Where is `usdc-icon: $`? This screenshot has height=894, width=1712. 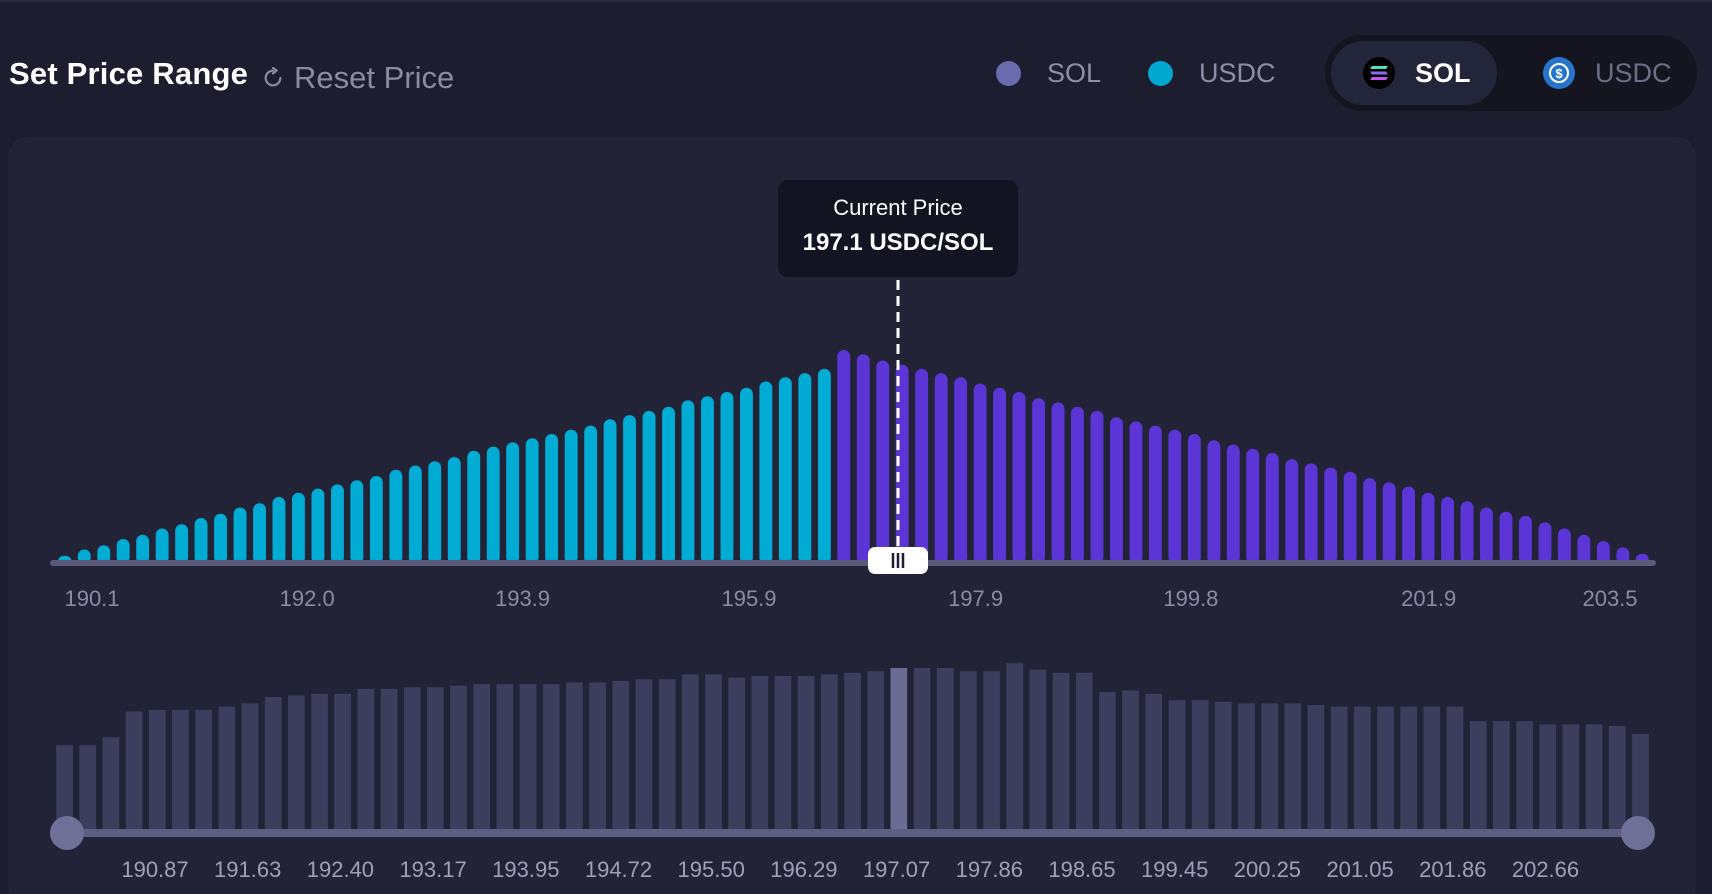
usdc-icon: $ is located at coordinates (1559, 73).